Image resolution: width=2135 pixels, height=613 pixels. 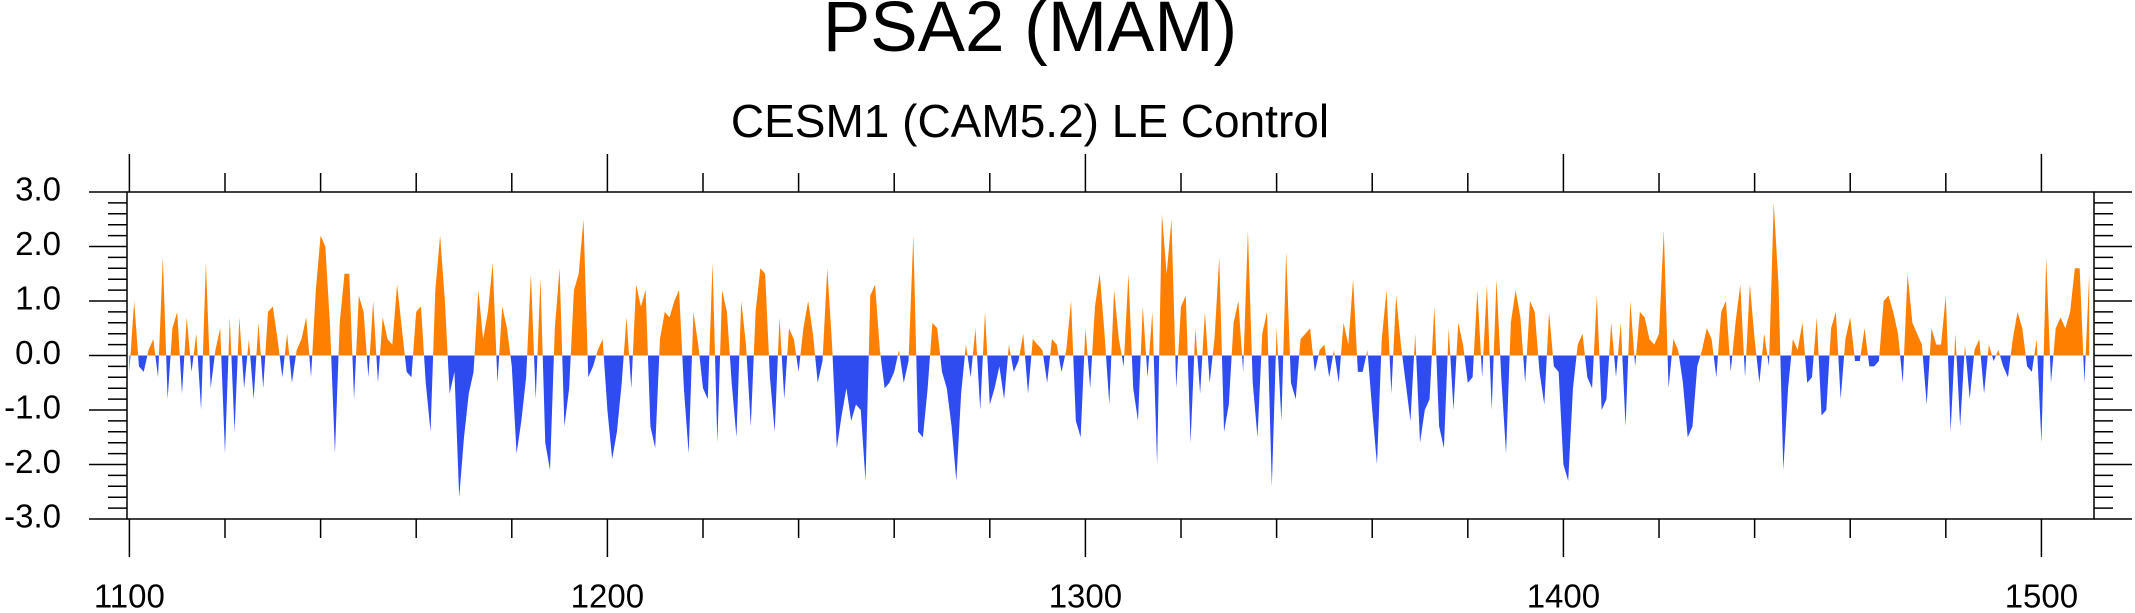 What do you see at coordinates (1030, 121) in the screenshot?
I see `chart-subtitle: CESM1 (CAM5.2) LE Control` at bounding box center [1030, 121].